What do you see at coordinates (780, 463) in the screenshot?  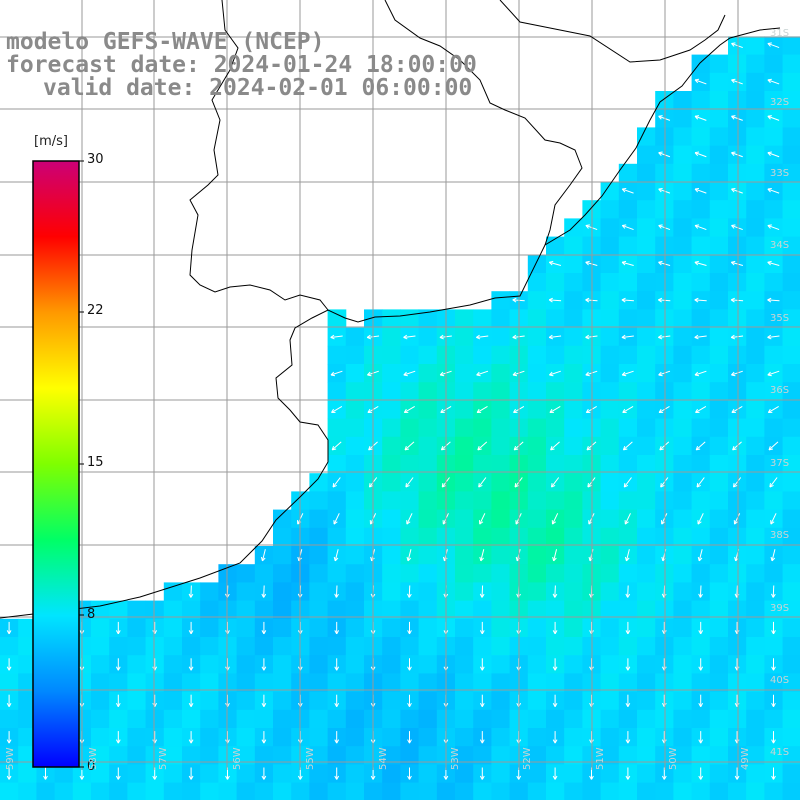 I see `lat-label: 37S` at bounding box center [780, 463].